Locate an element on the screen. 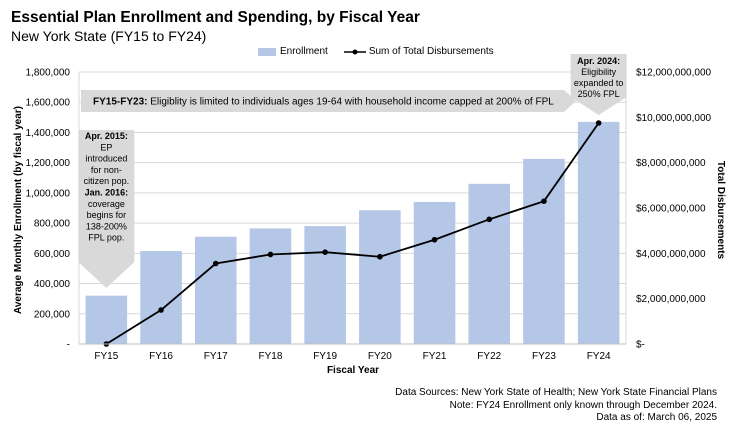  disbursement-point-fy22 is located at coordinates (489, 219).